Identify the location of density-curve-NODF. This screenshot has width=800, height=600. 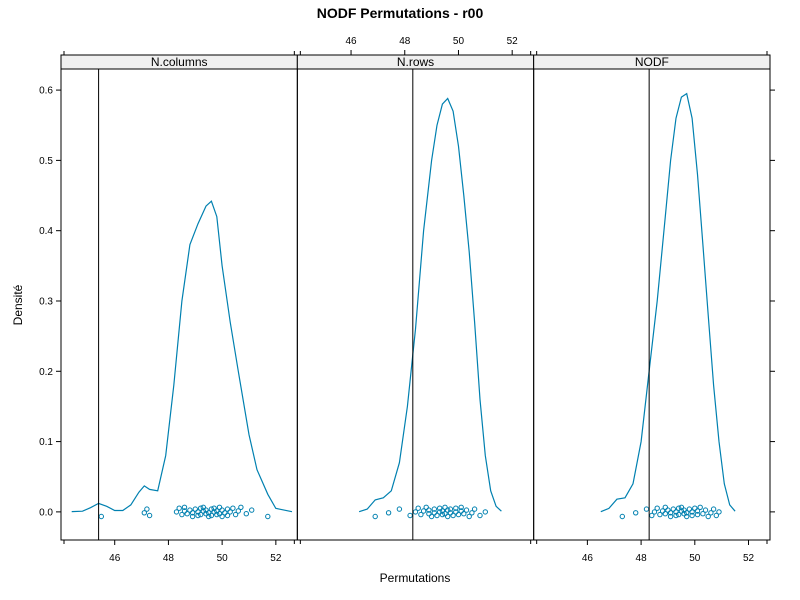
(668, 302).